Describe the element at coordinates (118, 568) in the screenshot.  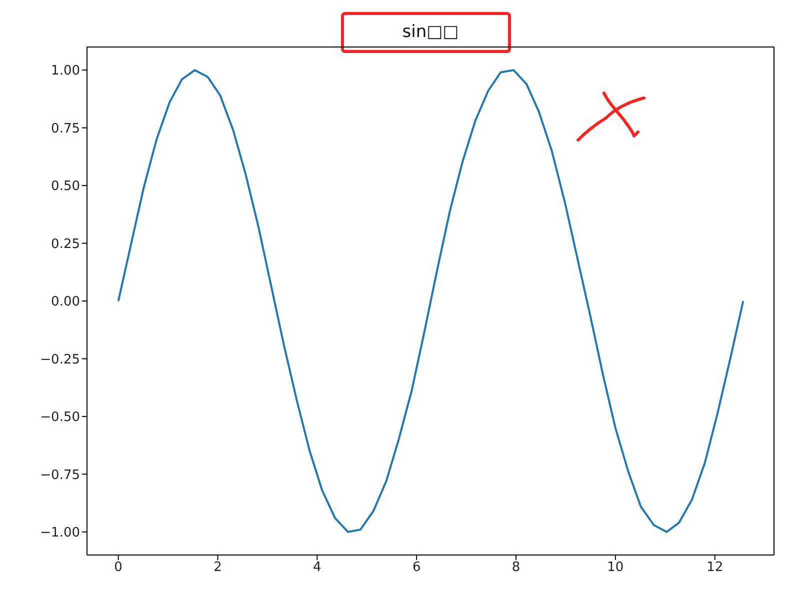
I see `x-tick-label: 0` at that location.